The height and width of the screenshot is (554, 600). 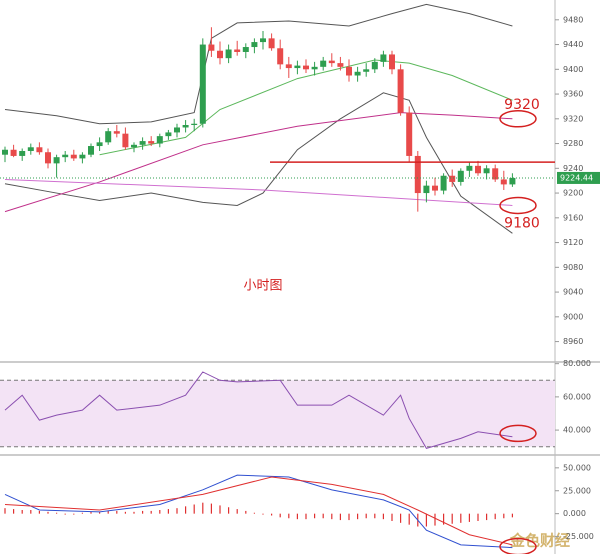 What do you see at coordinates (573, 44) in the screenshot?
I see `y-tick-label: 9440` at bounding box center [573, 44].